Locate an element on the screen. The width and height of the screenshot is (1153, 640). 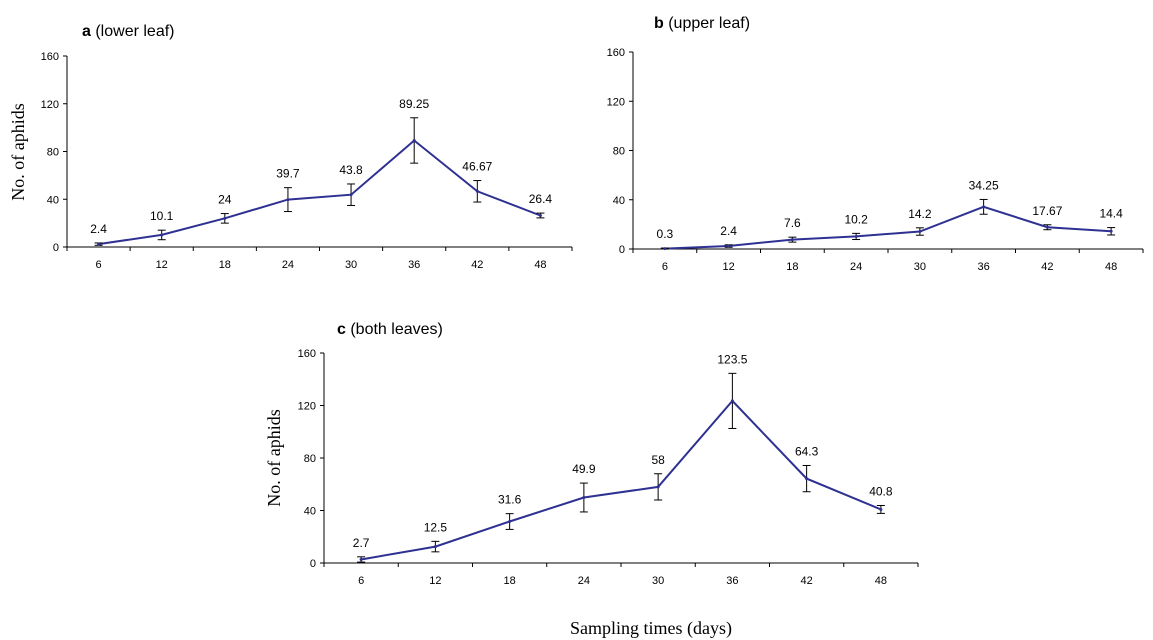
panel-a-series-line is located at coordinates (319, 192).